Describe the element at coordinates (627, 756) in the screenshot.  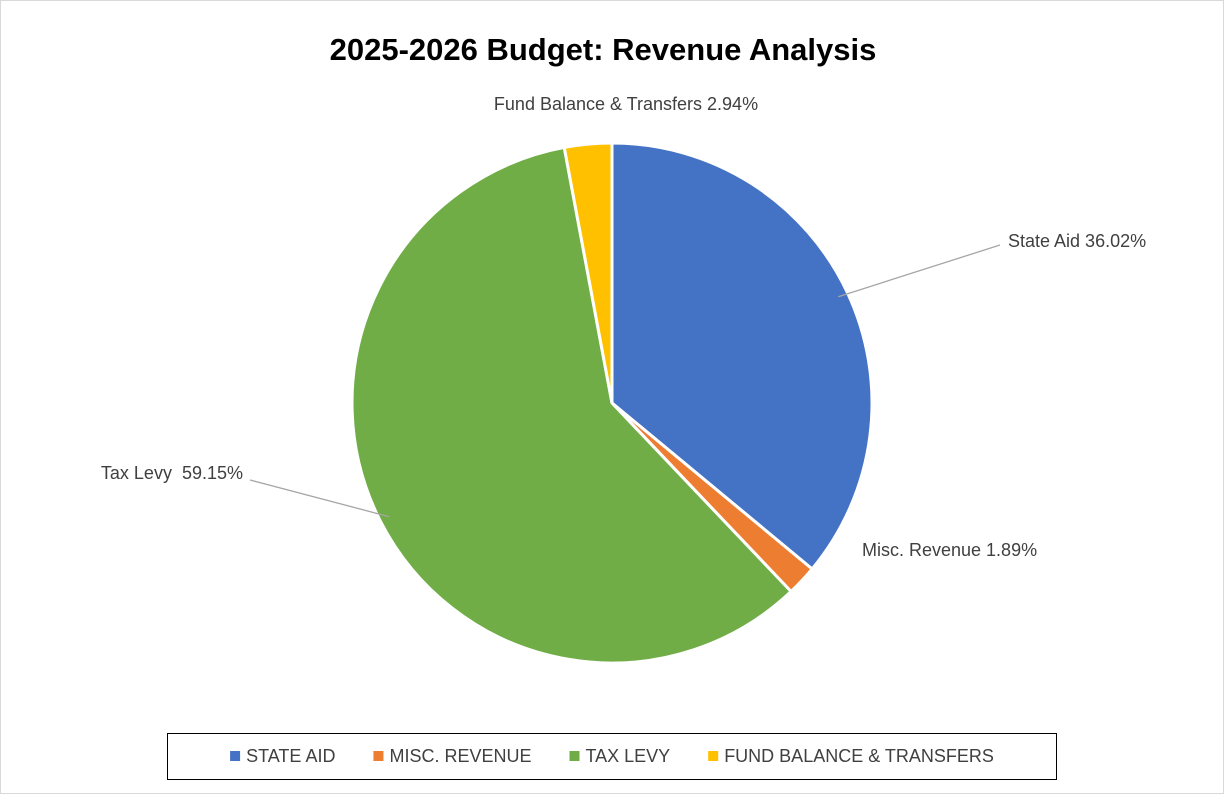
I see `legend-label: TAX LEVY` at that location.